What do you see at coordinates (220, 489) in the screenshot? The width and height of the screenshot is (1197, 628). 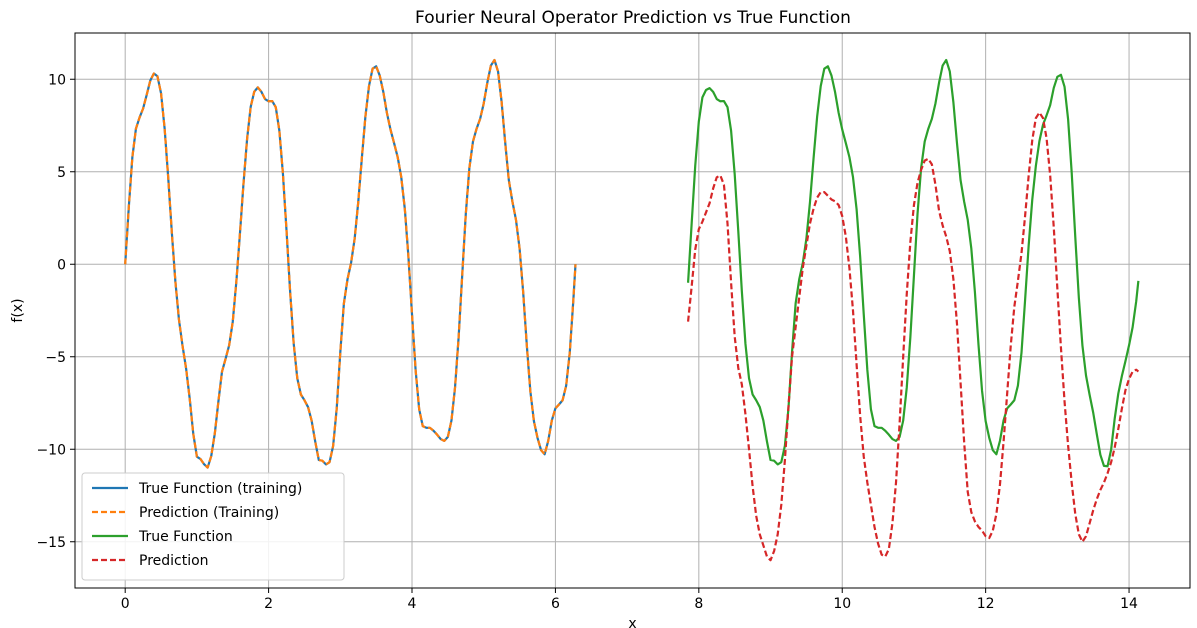 I see `legend-label: True Function (training)` at bounding box center [220, 489].